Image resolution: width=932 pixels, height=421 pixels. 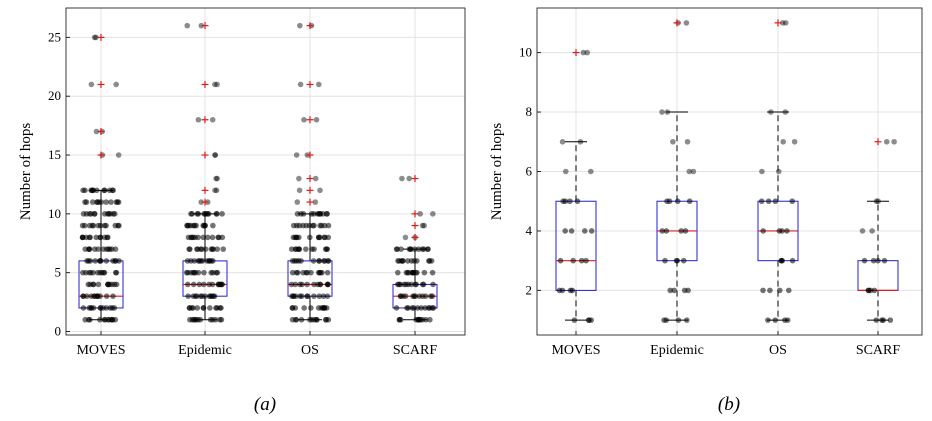 What do you see at coordinates (778, 171) in the screenshot?
I see `box-os` at bounding box center [778, 171].